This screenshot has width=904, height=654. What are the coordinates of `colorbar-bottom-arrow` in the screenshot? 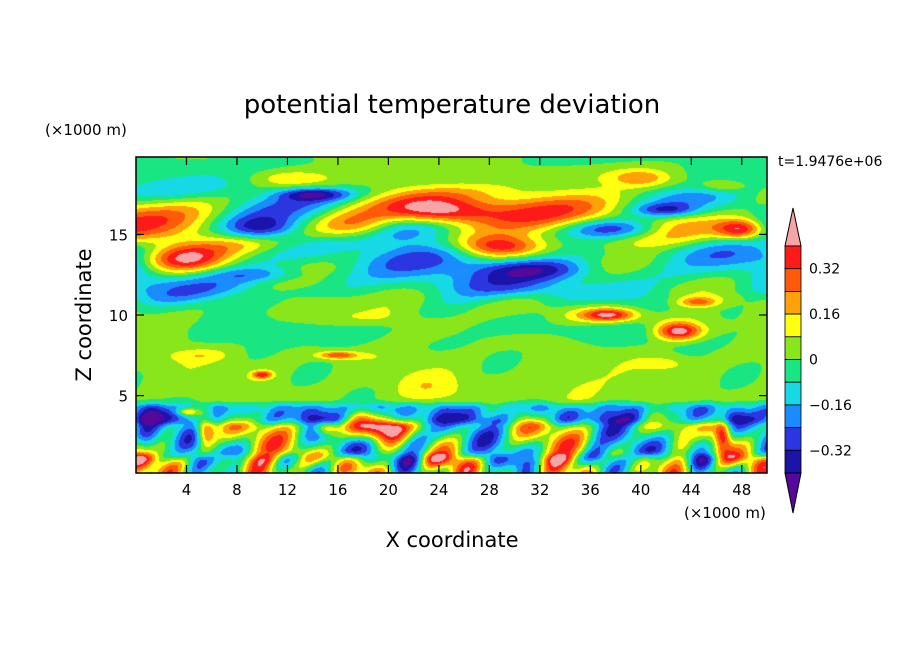 It's located at (793, 493).